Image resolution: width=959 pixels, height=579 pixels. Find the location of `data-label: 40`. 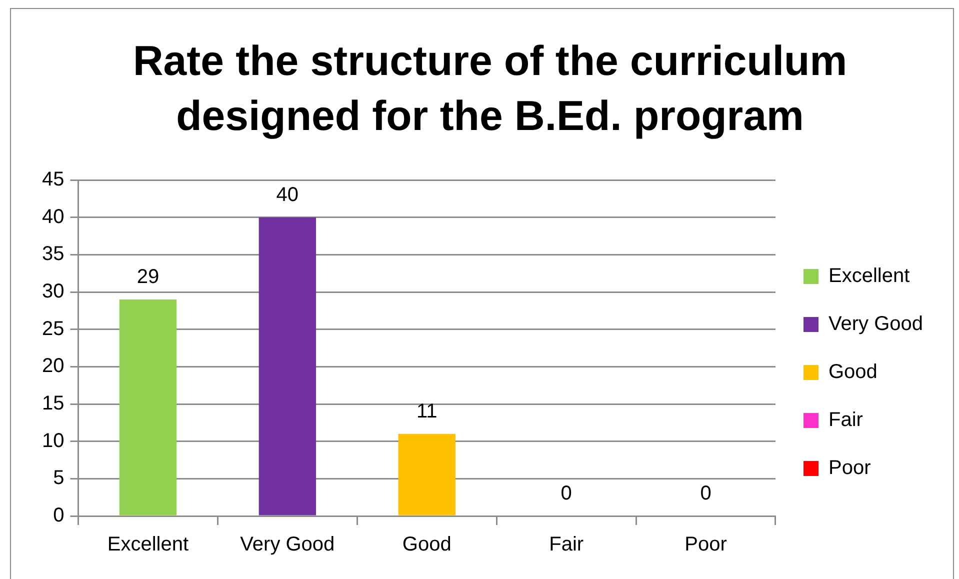

data-label: 40 is located at coordinates (287, 195).